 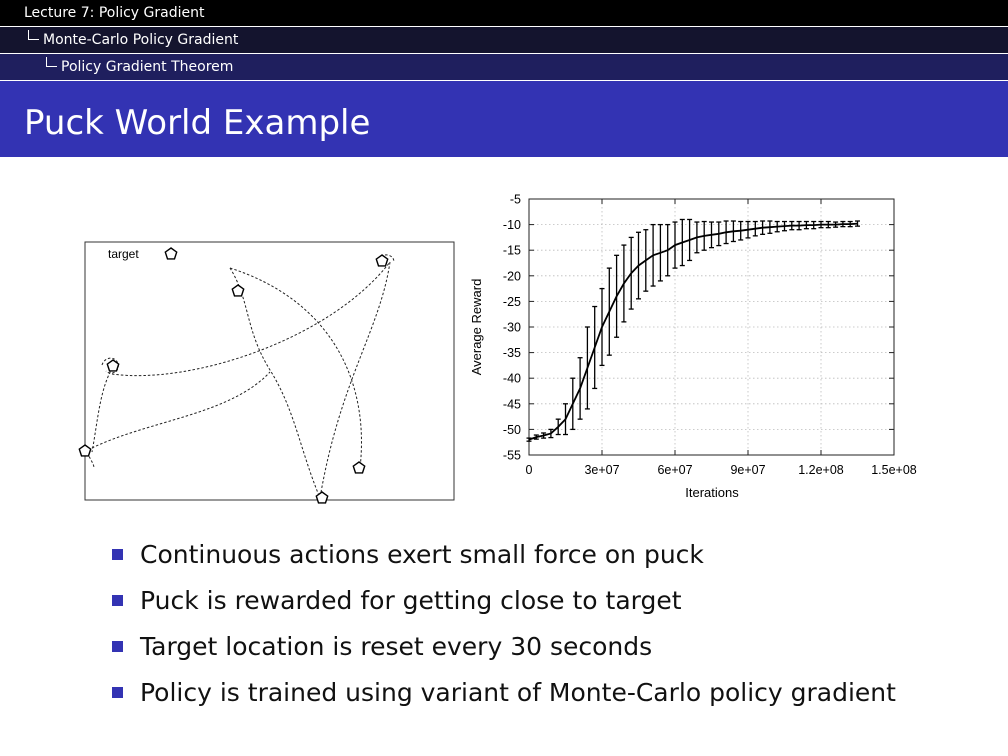 I want to click on y-tick-label: -25, so click(x=512, y=302).